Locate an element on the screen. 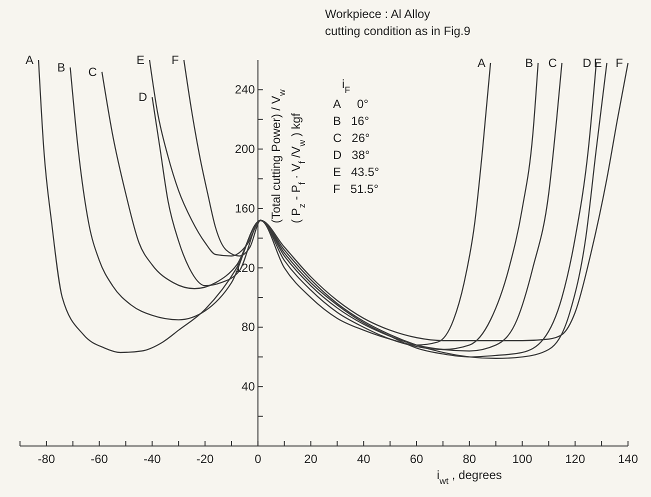  x-tick-label: 40 is located at coordinates (363, 459).